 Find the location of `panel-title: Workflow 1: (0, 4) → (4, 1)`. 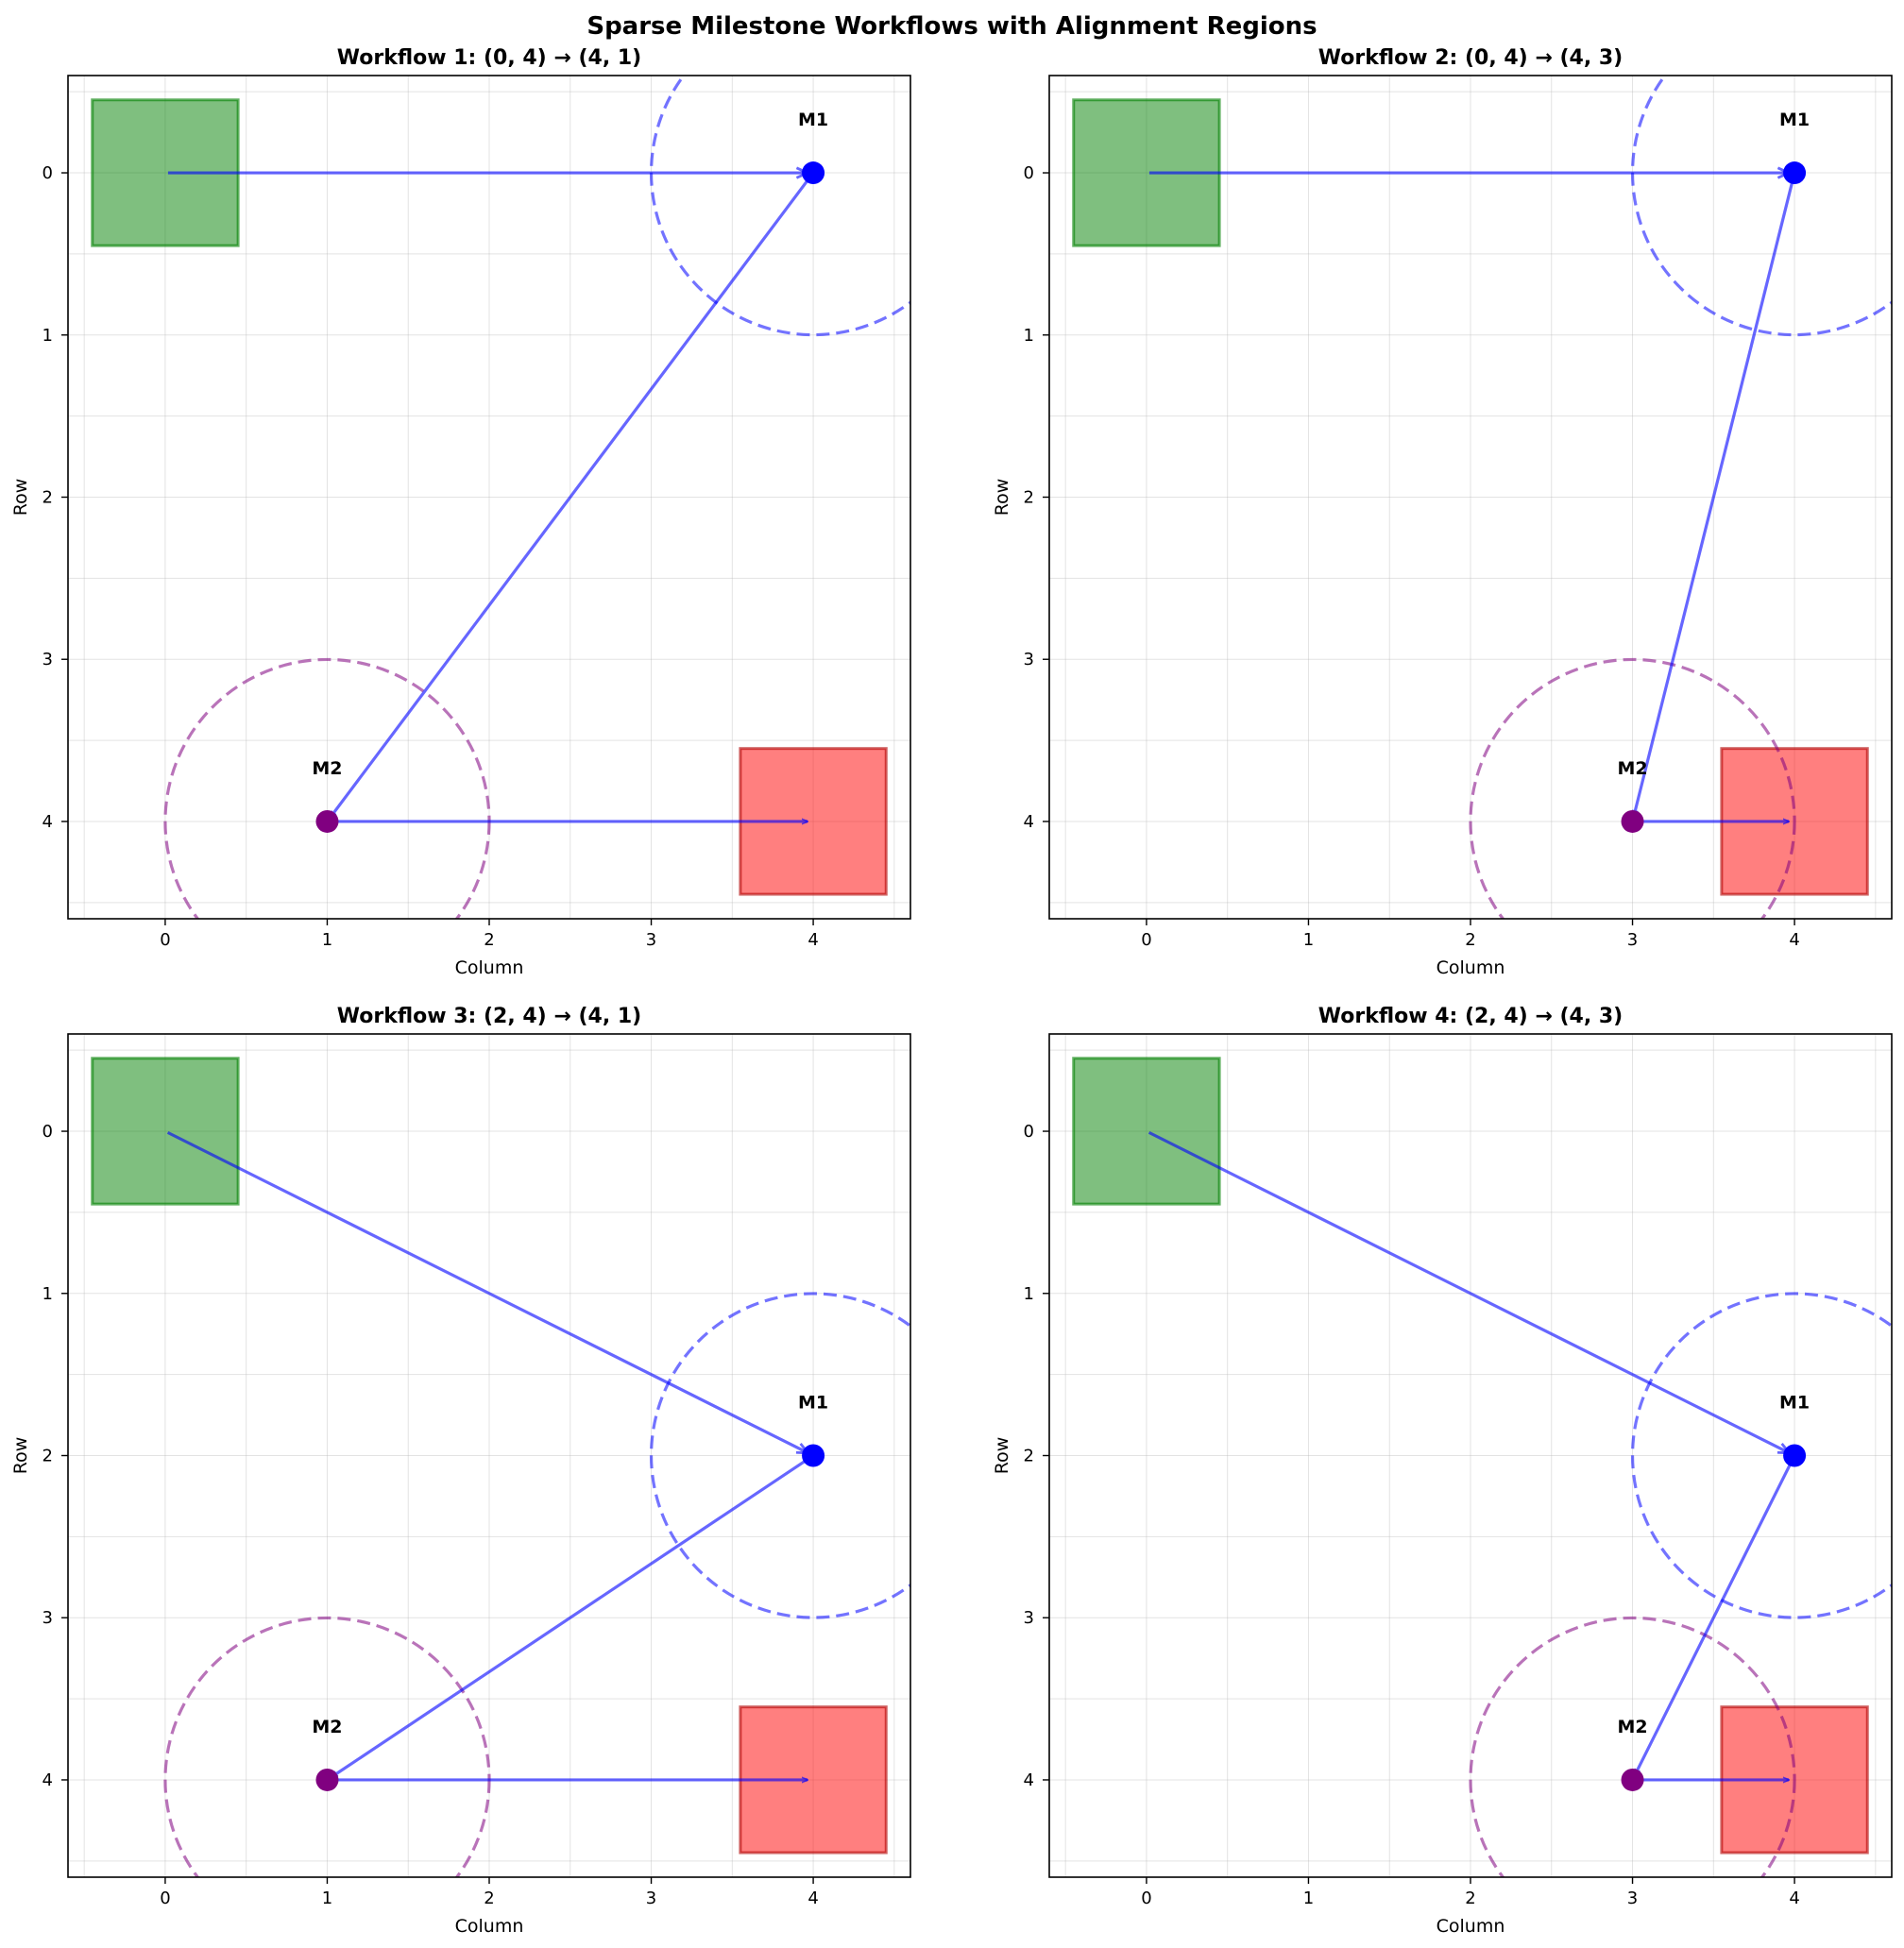

panel-title: Workflow 1: (0, 4) → (4, 1) is located at coordinates (489, 58).